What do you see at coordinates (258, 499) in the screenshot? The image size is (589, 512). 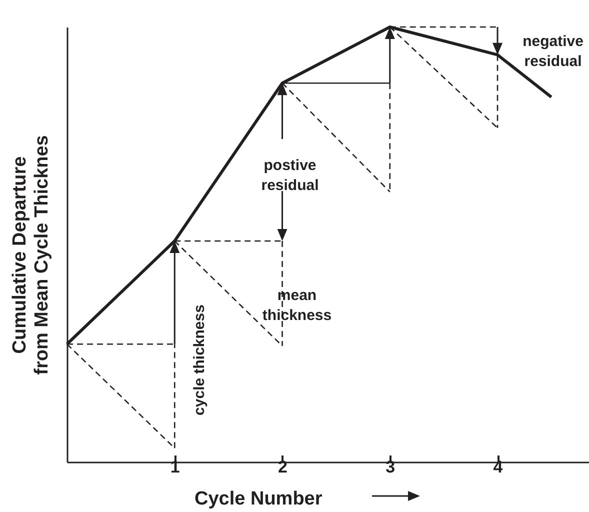 I see `x-axis-title: Cycle Number` at bounding box center [258, 499].